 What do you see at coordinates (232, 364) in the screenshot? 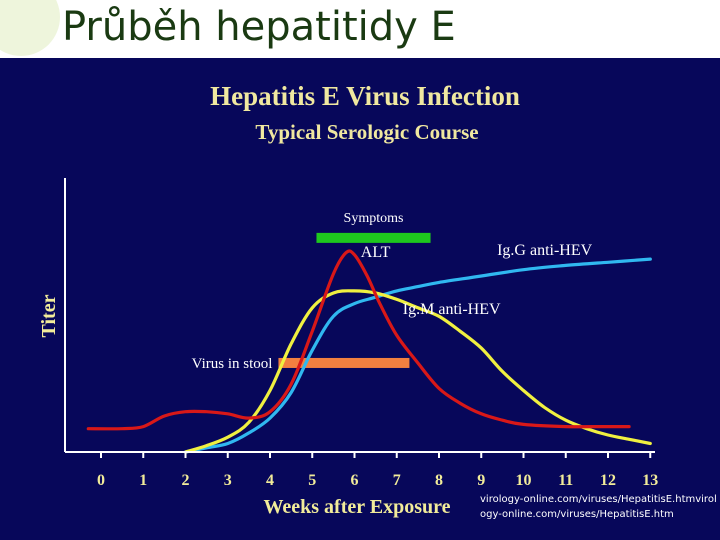
I see `interval-label-1: Virus in stool` at bounding box center [232, 364].